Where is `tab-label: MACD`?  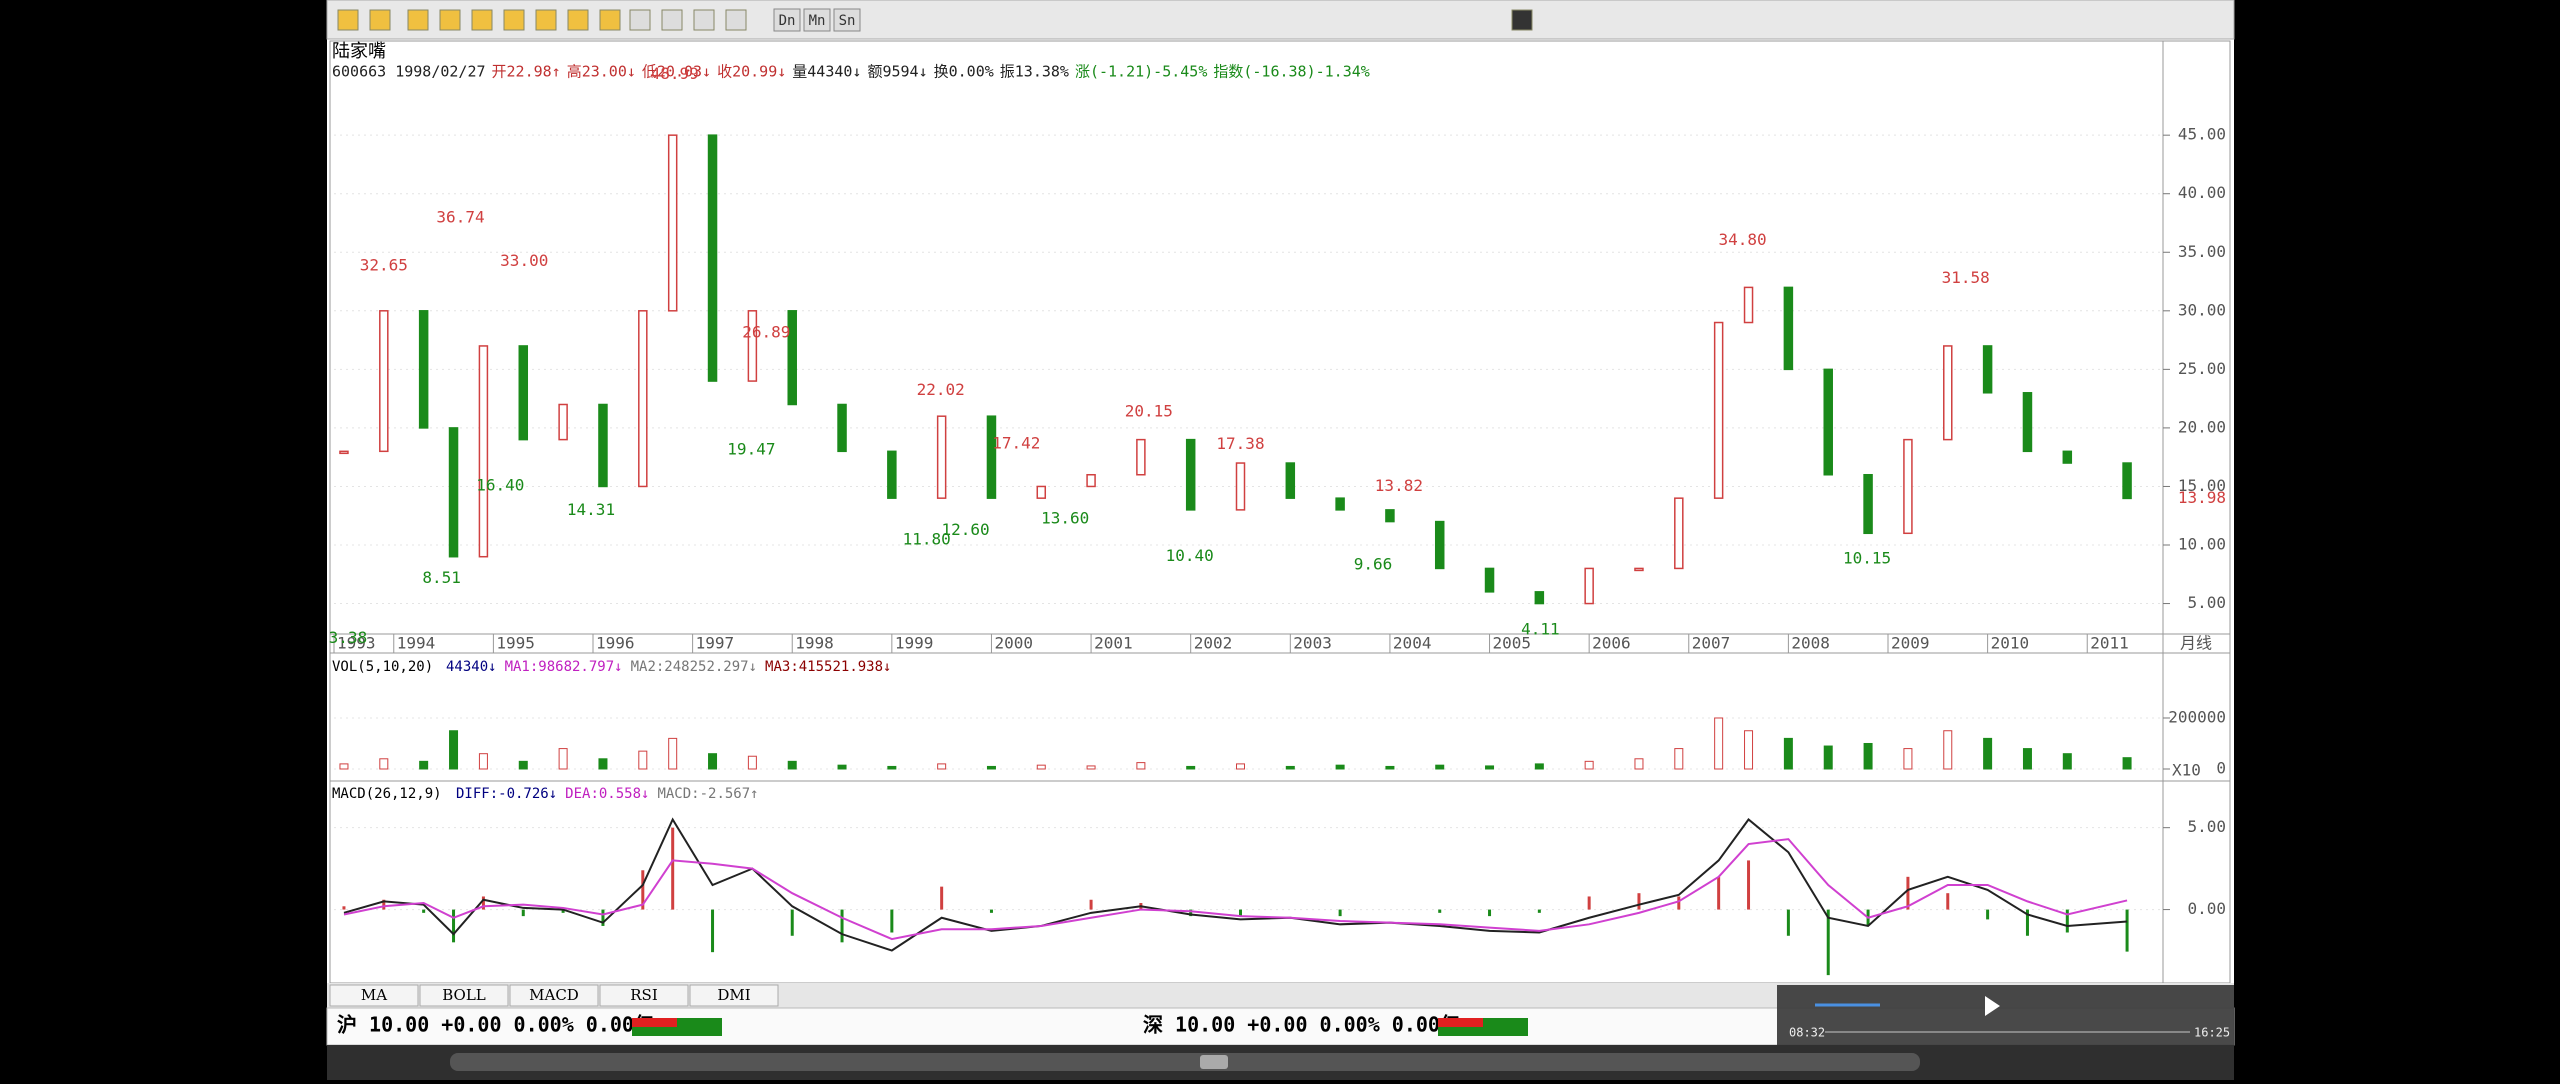 tab-label: MACD is located at coordinates (554, 995).